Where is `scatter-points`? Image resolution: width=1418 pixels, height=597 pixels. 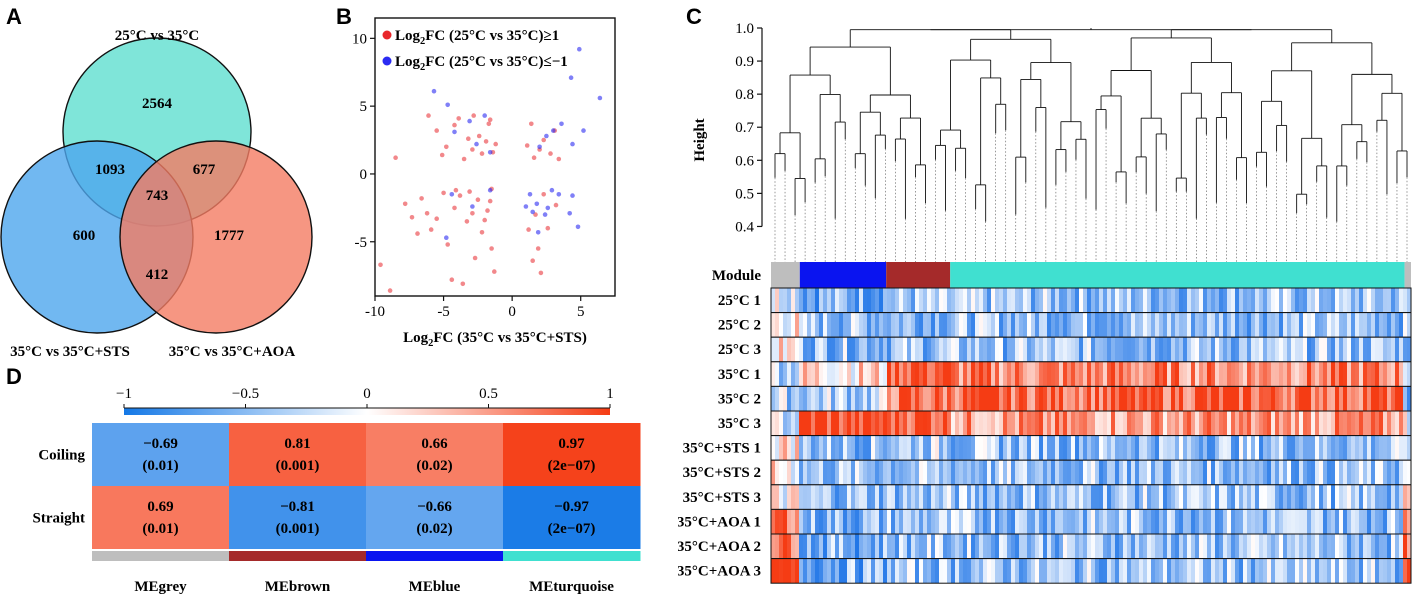
scatter-points is located at coordinates (490, 169).